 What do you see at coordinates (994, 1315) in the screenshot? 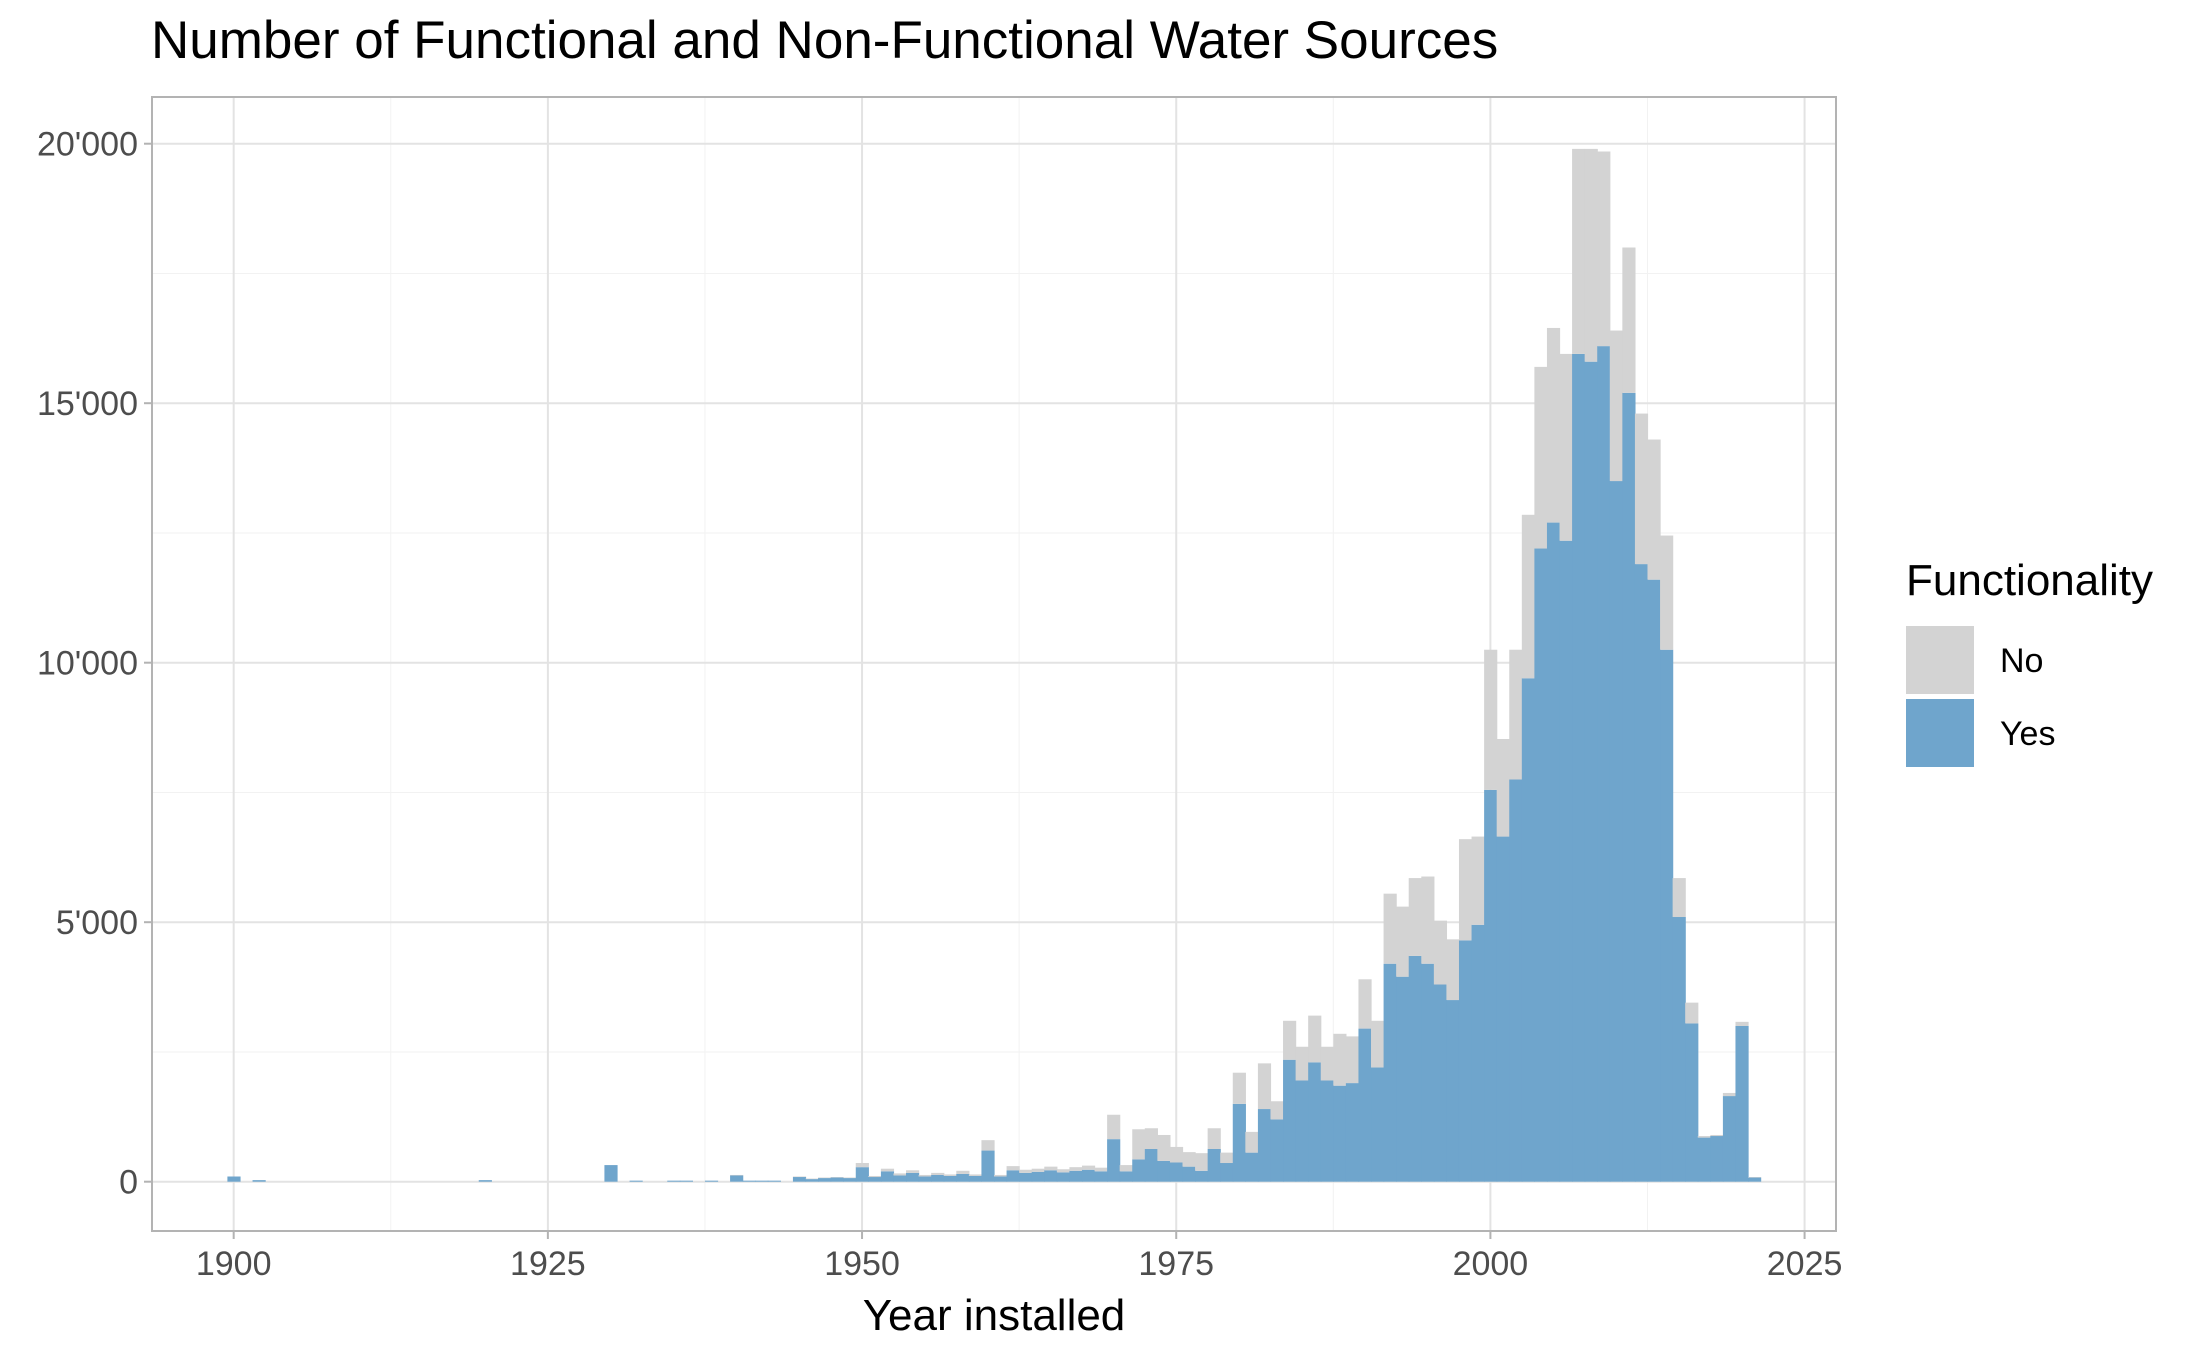
I see `x-axis-title: Year installed` at bounding box center [994, 1315].